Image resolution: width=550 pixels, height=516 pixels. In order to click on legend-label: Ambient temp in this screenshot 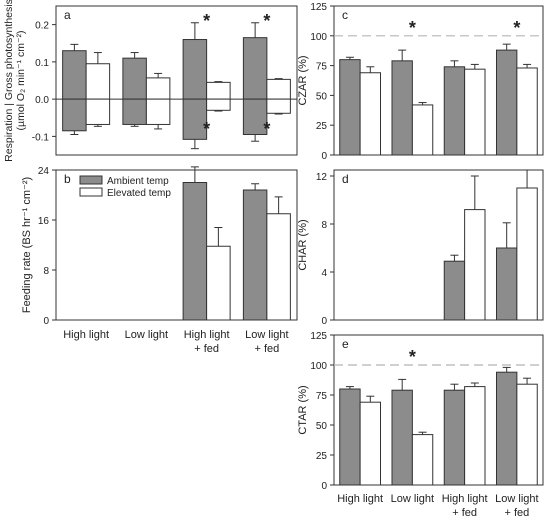, I will do `click(138, 181)`.